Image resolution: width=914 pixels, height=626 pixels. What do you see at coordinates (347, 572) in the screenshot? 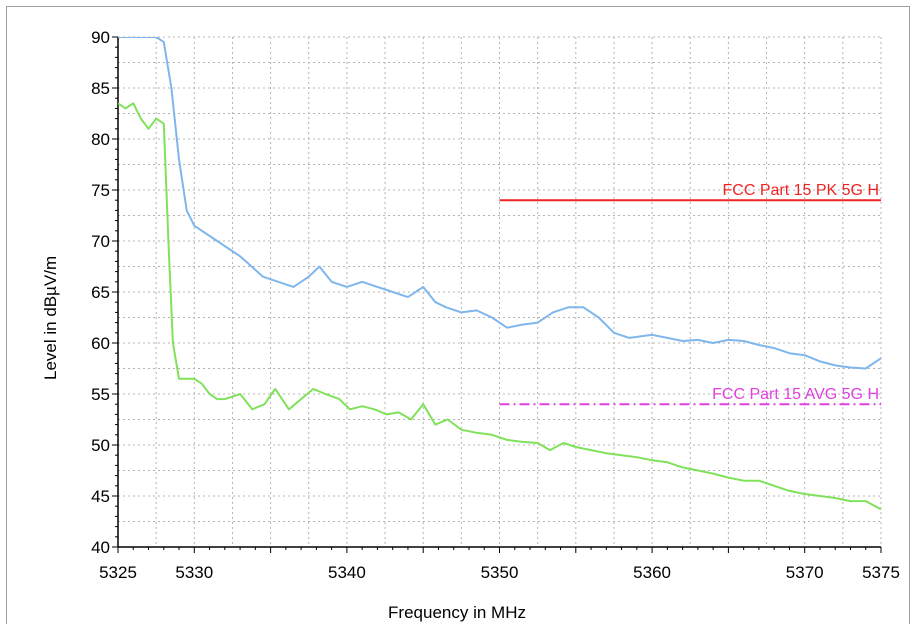
I see `x-tick-label: 5340` at bounding box center [347, 572].